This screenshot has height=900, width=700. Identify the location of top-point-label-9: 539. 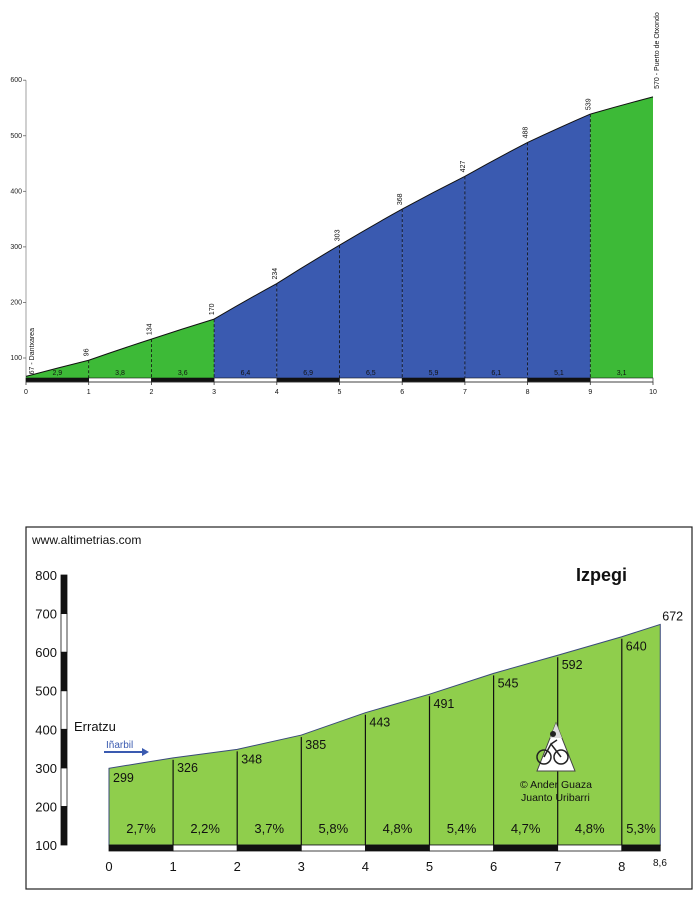
(588, 104).